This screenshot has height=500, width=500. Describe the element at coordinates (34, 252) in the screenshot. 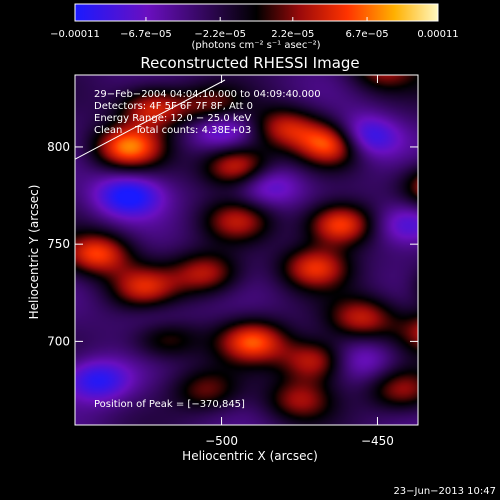

I see `y-axis-label: Heliocentric Y (arcsec)` at that location.